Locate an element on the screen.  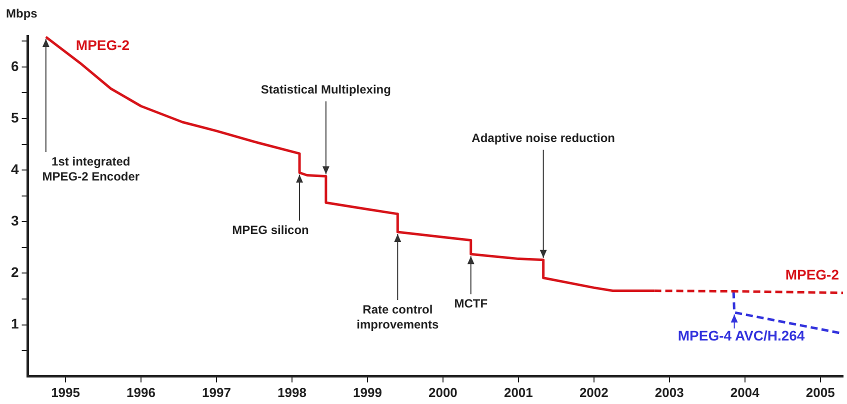
y-axis-title: Mbps is located at coordinates (22, 13).